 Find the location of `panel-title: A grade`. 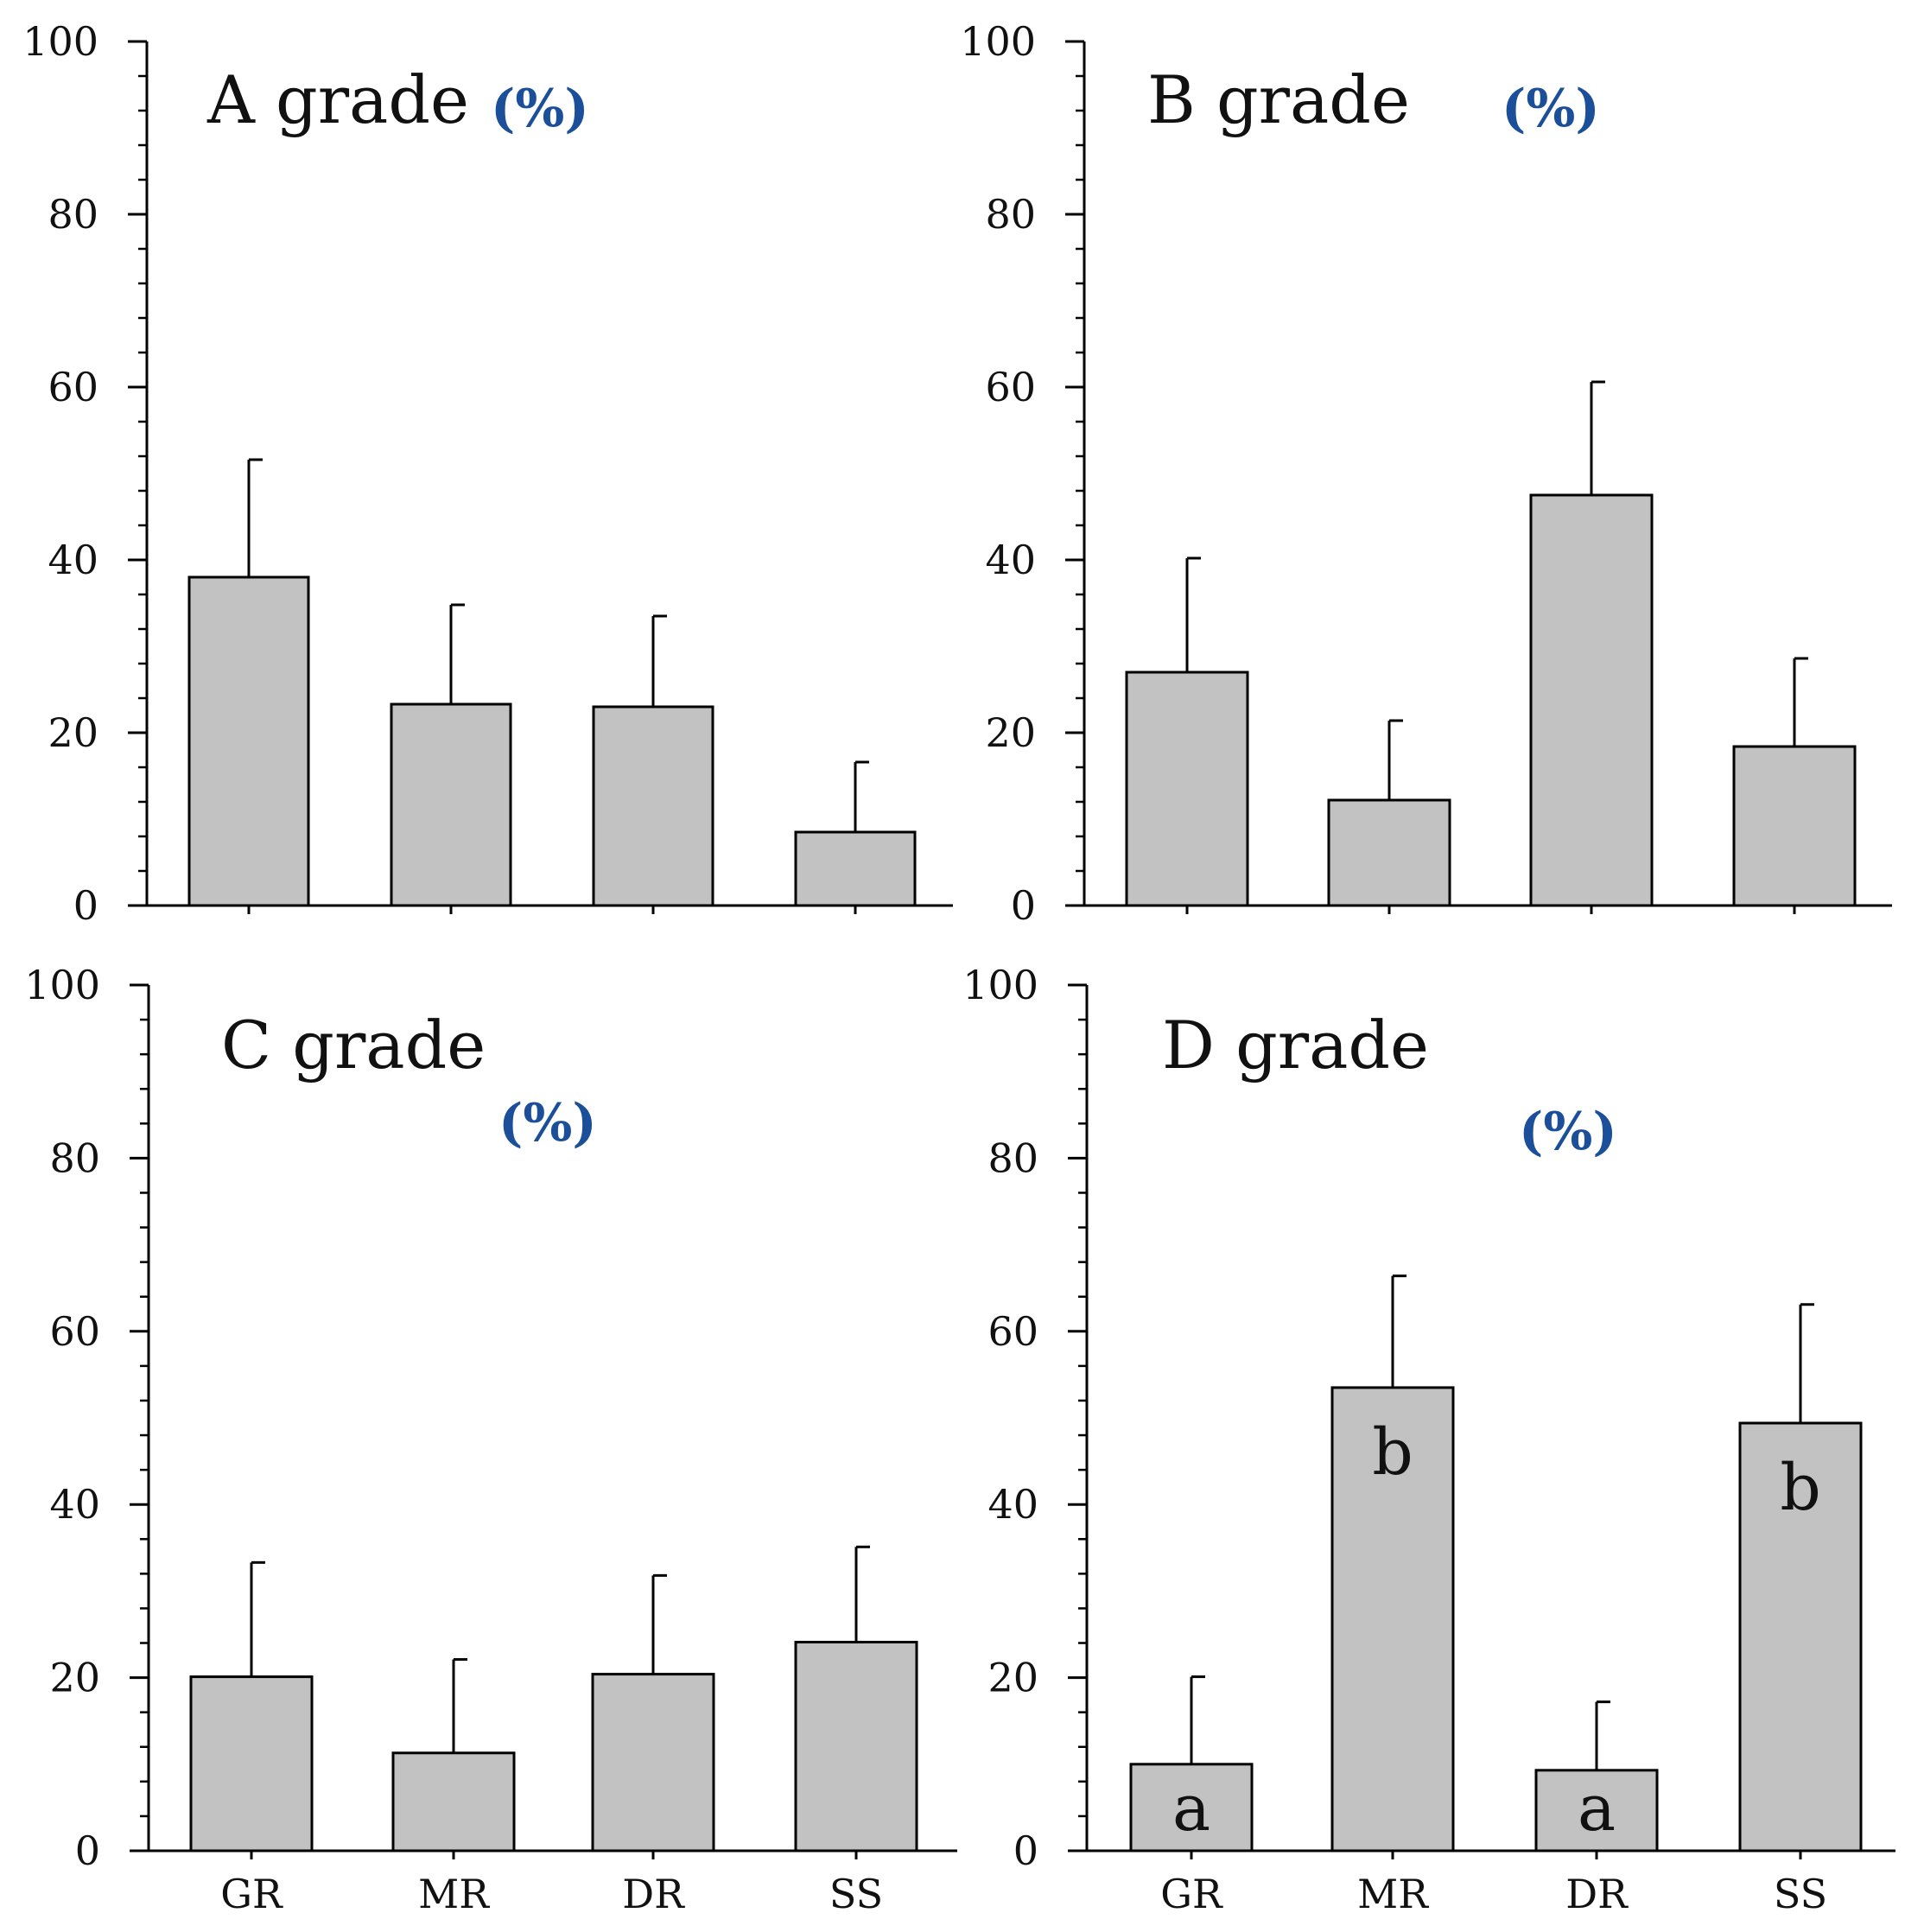

panel-title: A grade is located at coordinates (337, 99).